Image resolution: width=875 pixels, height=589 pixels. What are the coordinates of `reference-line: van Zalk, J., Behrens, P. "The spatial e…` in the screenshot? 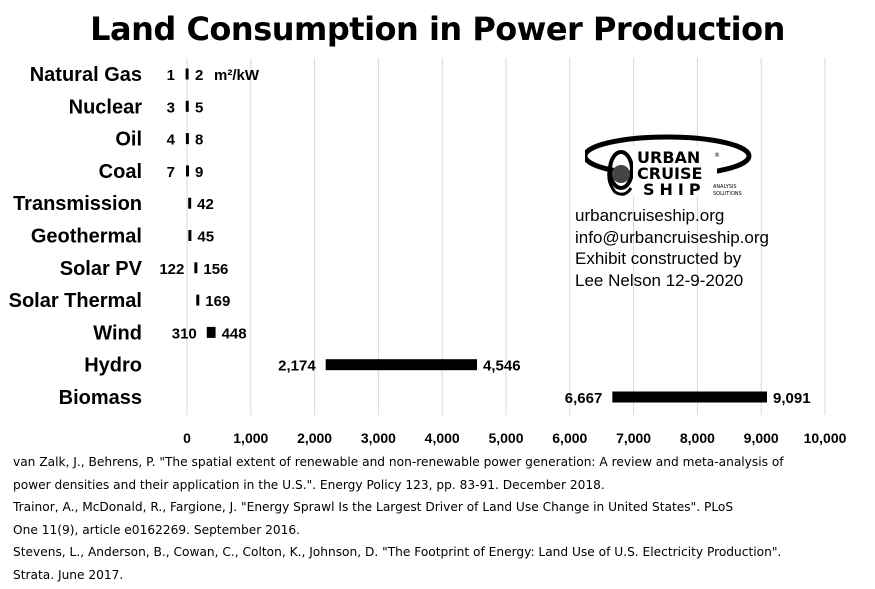 It's located at (398, 462).